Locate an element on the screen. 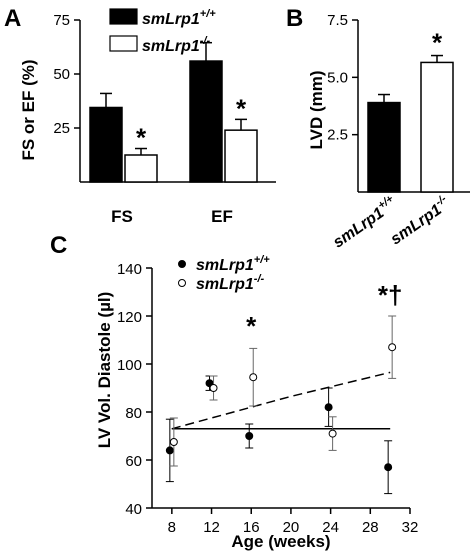 The image size is (474, 556). panel-b-letter: B is located at coordinates (294, 18).